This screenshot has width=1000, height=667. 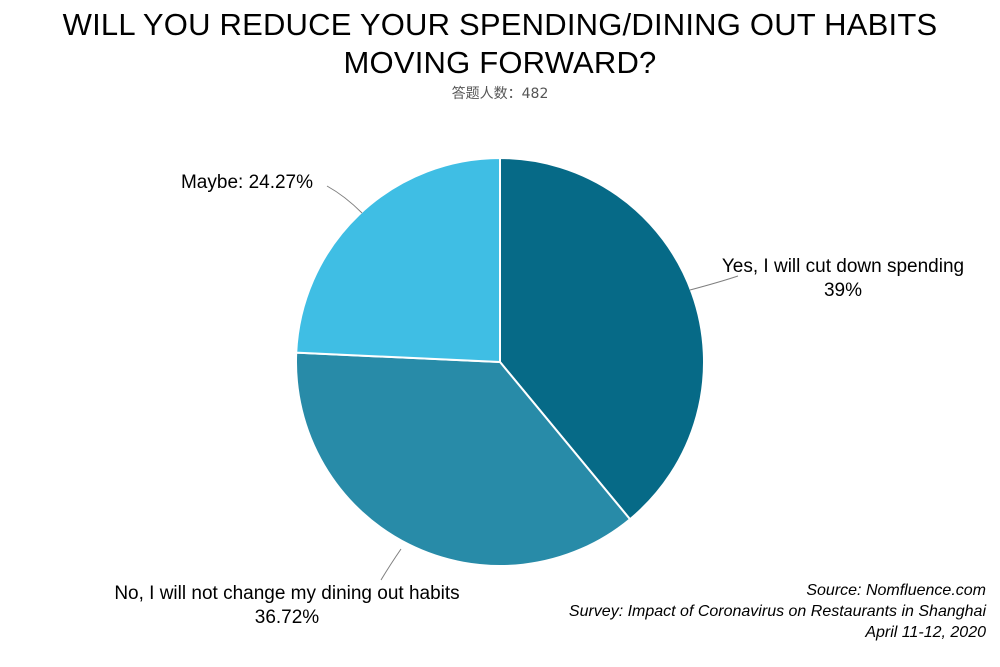 What do you see at coordinates (602, 339) in the screenshot?
I see `pie-slice-yes` at bounding box center [602, 339].